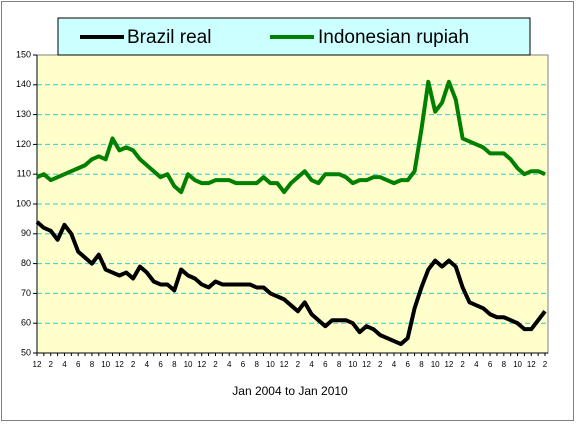 The height and width of the screenshot is (428, 576). What do you see at coordinates (294, 36) in the screenshot?
I see `legend: Brazil real Indonesian rupiah` at bounding box center [294, 36].